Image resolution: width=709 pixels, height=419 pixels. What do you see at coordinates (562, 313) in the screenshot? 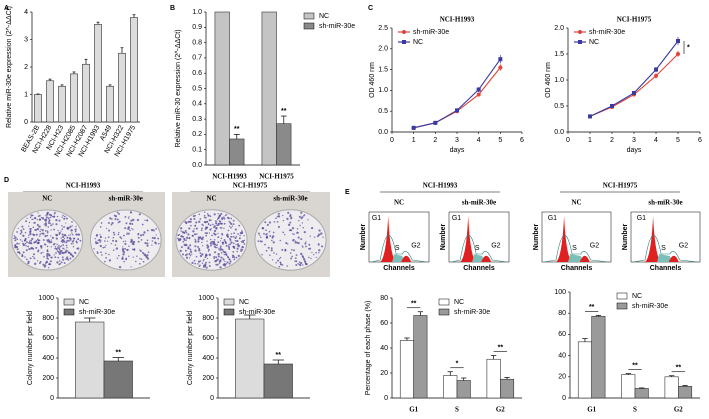
I see `y-tick-label: 80` at bounding box center [562, 313].